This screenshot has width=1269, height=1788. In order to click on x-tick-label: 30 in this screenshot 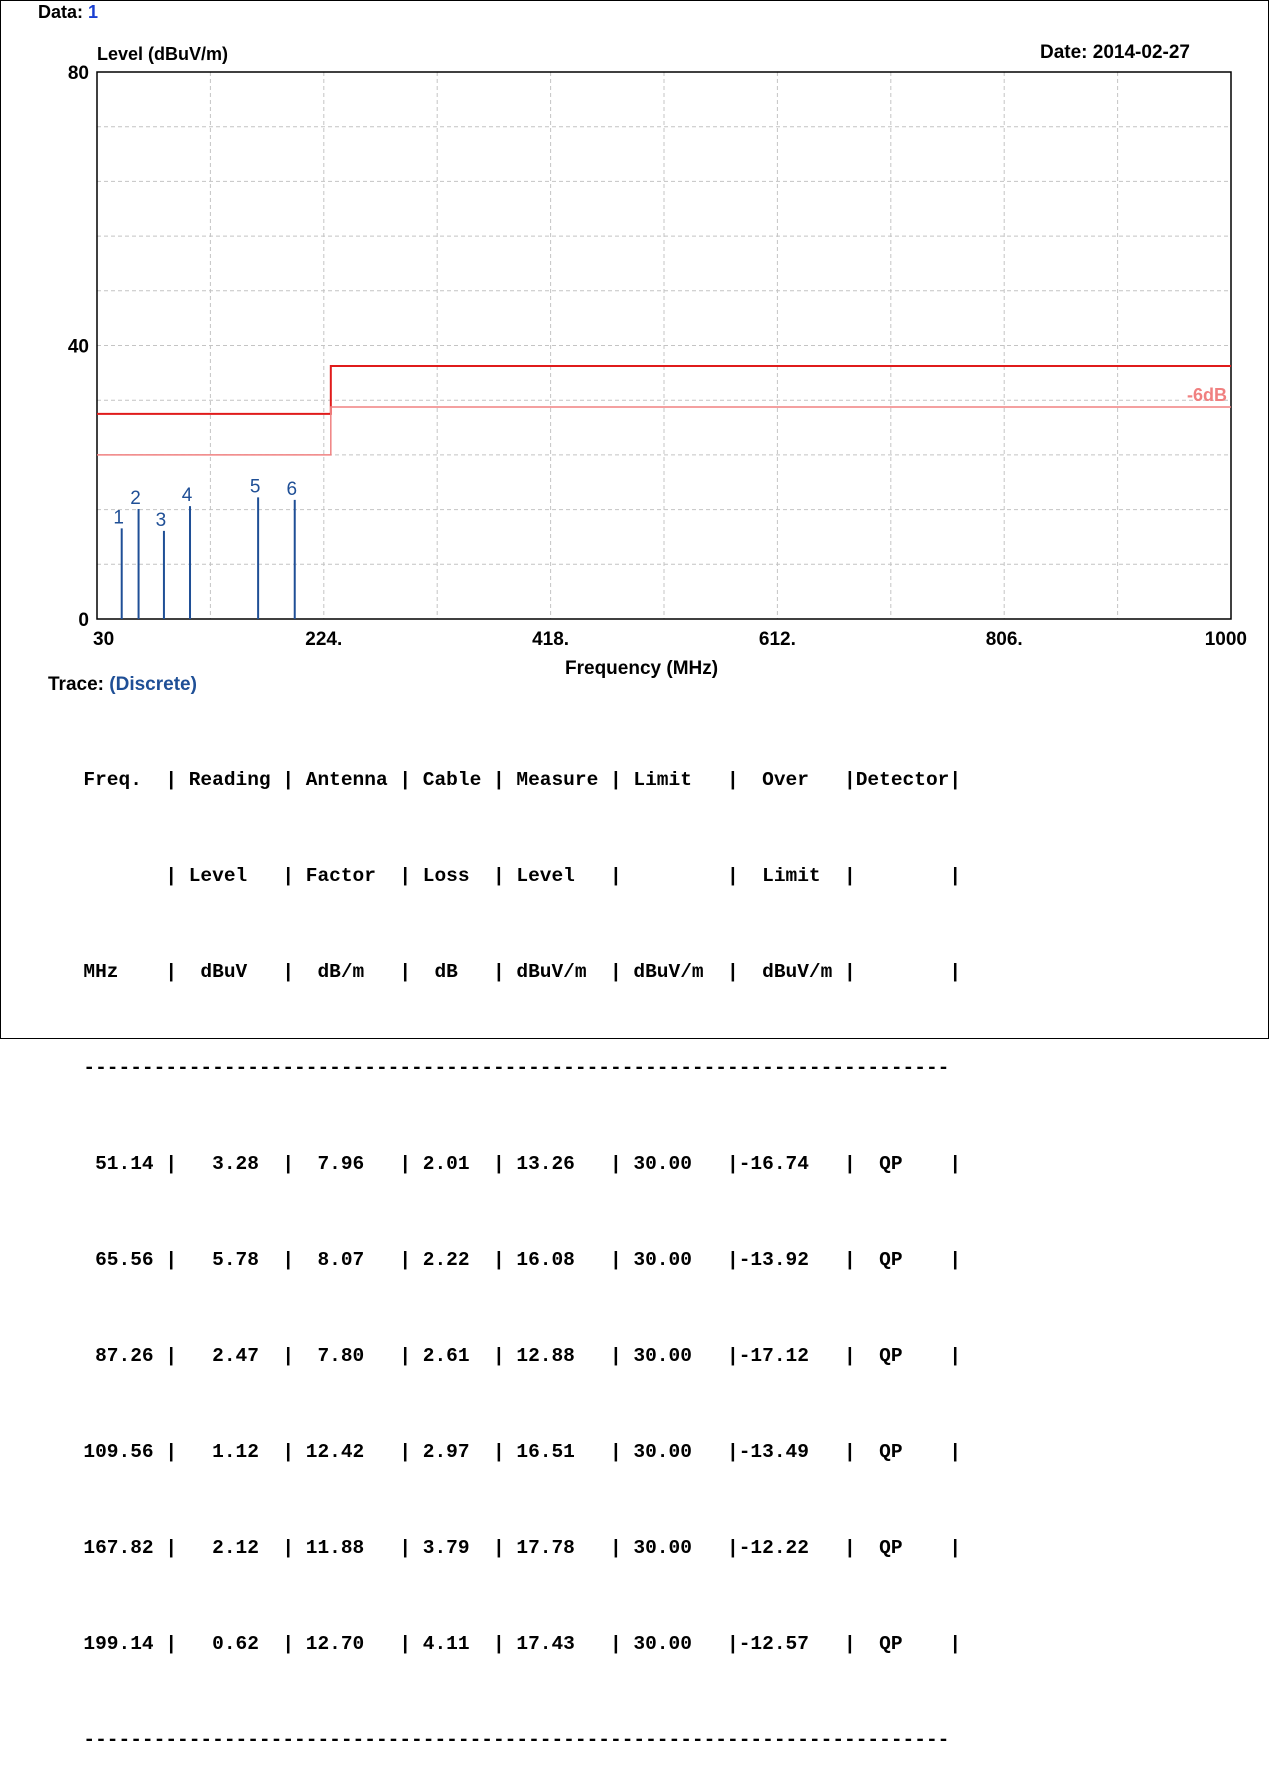, I will do `click(103, 639)`.